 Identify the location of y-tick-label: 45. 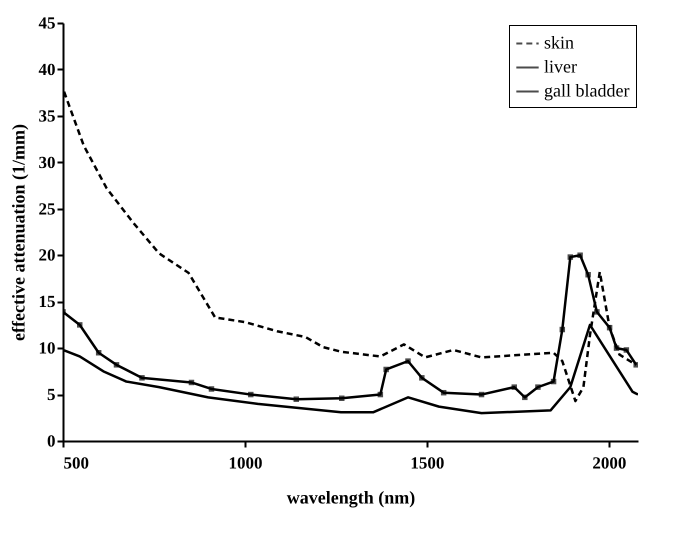
(47, 23).